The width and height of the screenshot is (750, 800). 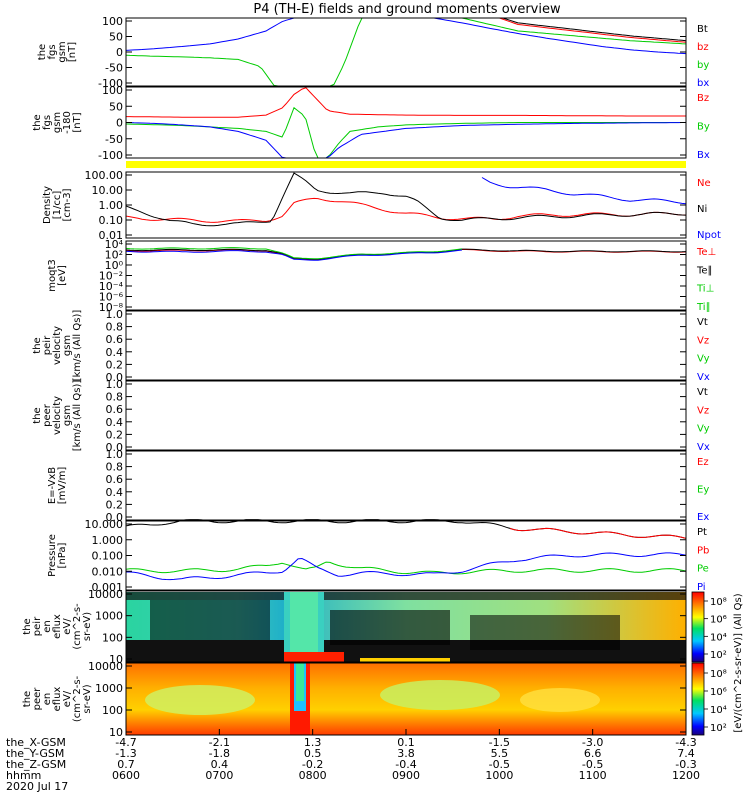 I want to click on ylabel-p5-0: the, so click(x=37, y=345).